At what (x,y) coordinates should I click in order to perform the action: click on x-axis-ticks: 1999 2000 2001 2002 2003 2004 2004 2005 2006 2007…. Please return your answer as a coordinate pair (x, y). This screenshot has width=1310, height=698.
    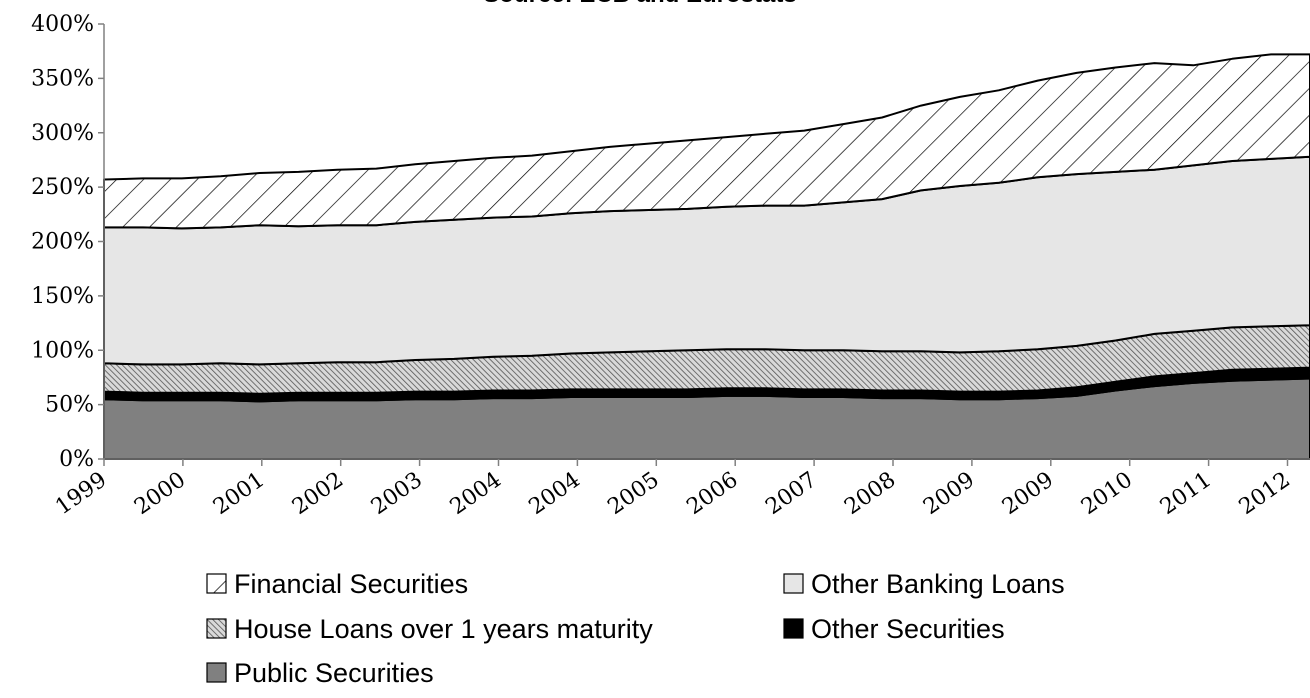
    Looking at the image, I should click on (673, 489).